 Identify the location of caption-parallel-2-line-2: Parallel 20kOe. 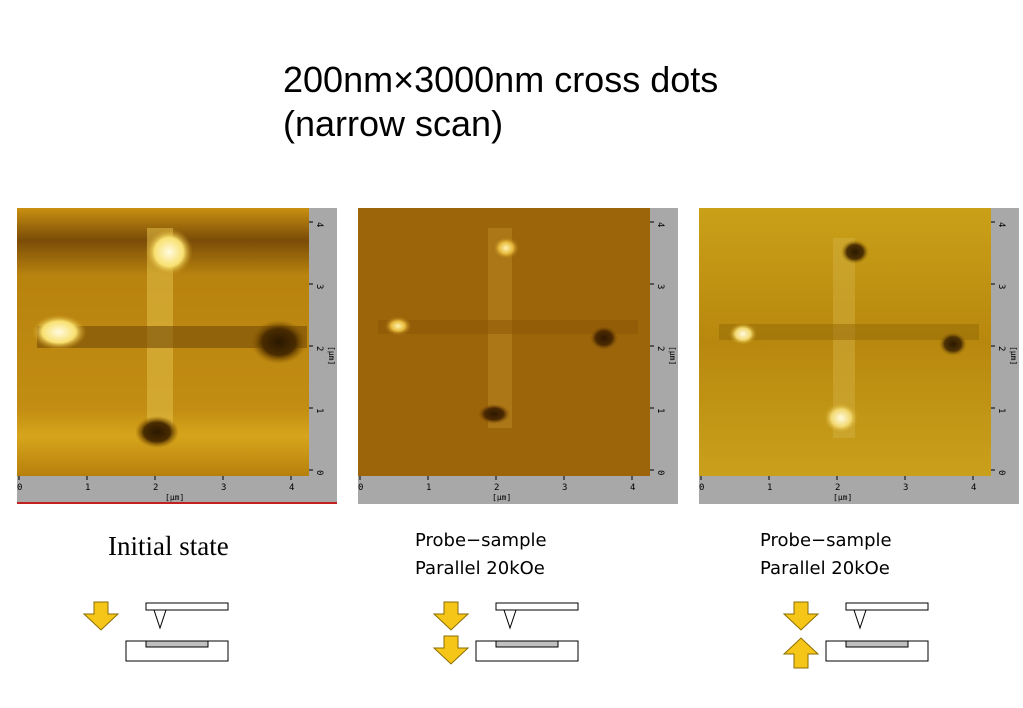
(825, 568).